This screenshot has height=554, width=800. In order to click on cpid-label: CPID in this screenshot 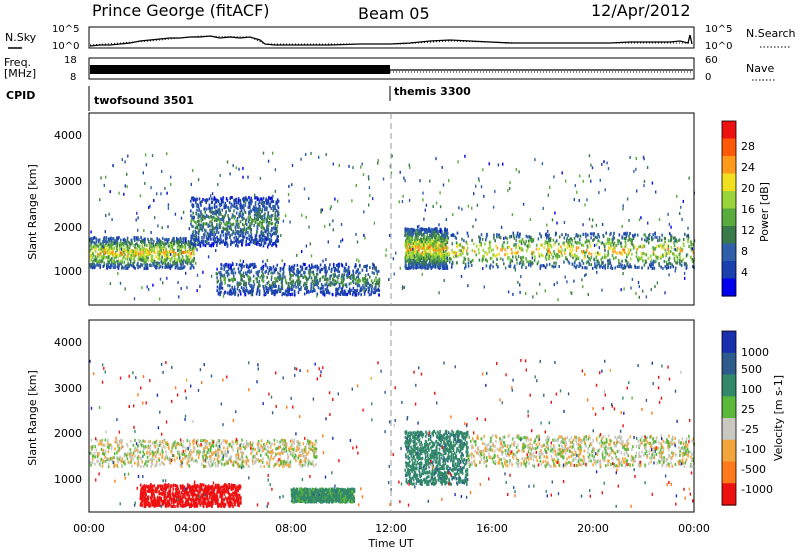, I will do `click(20, 95)`.